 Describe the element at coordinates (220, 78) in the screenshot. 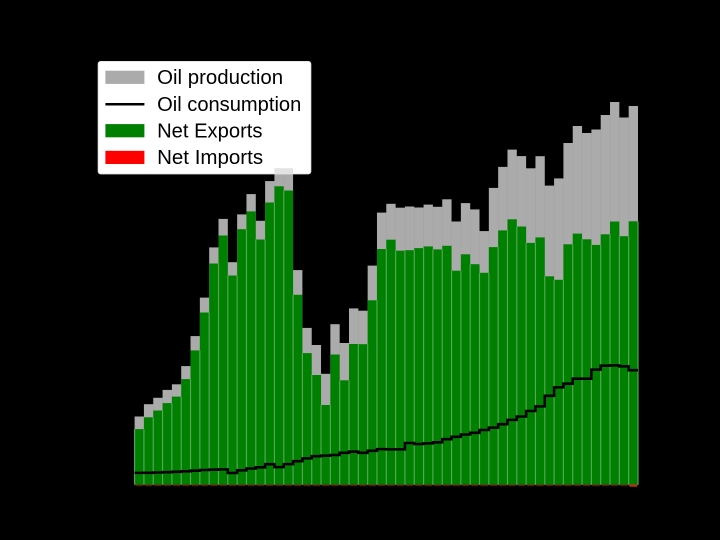

I see `svg-text: Oil production` at that location.